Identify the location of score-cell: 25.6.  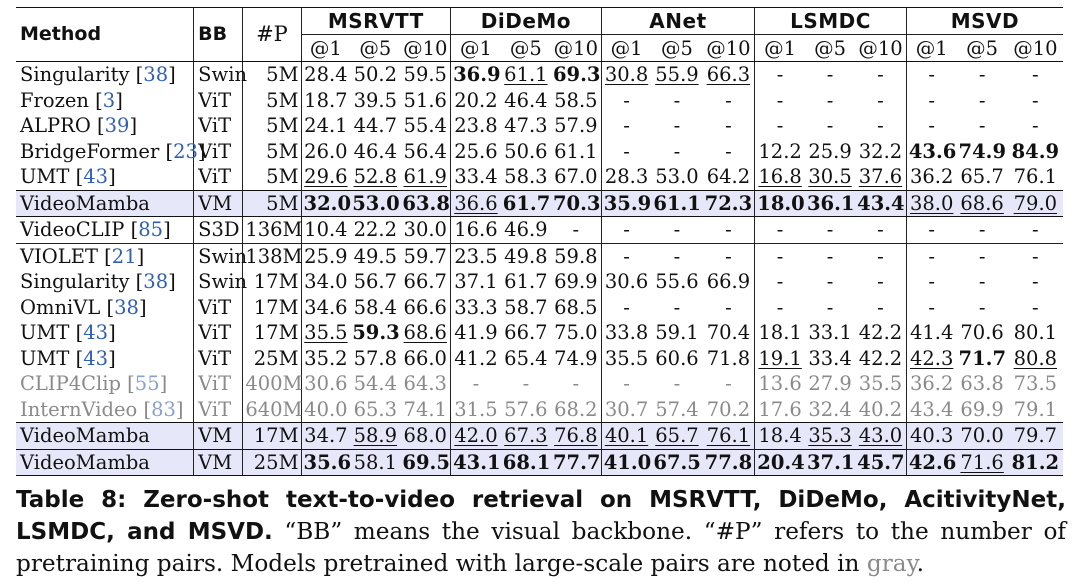
(475, 151).